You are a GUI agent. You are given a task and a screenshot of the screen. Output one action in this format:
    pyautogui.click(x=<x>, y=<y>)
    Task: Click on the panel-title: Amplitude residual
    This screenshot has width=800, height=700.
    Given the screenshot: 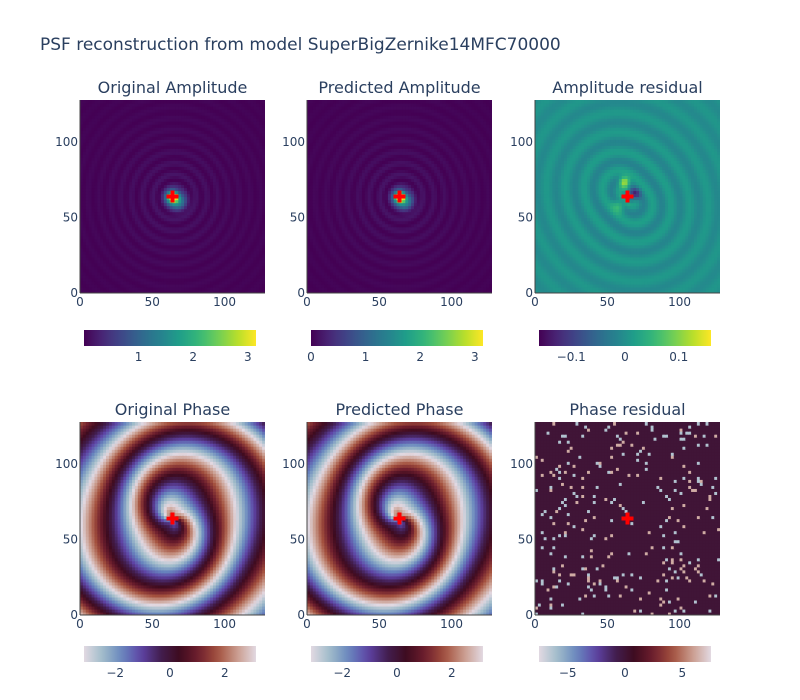 What is the action you would take?
    pyautogui.click(x=627, y=87)
    